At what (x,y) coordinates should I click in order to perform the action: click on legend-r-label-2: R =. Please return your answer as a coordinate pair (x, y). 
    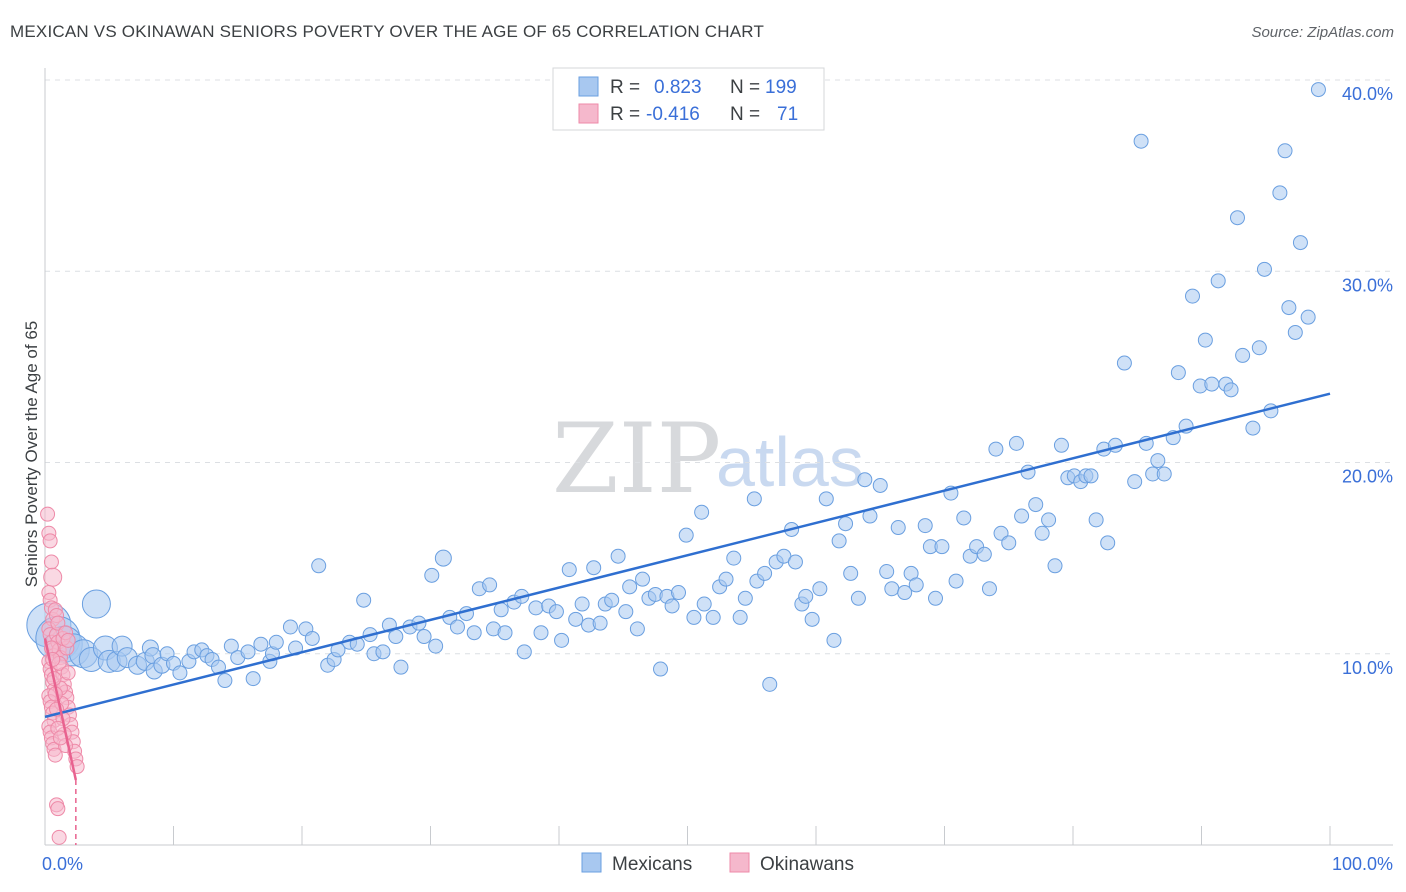
    Looking at the image, I should click on (625, 114).